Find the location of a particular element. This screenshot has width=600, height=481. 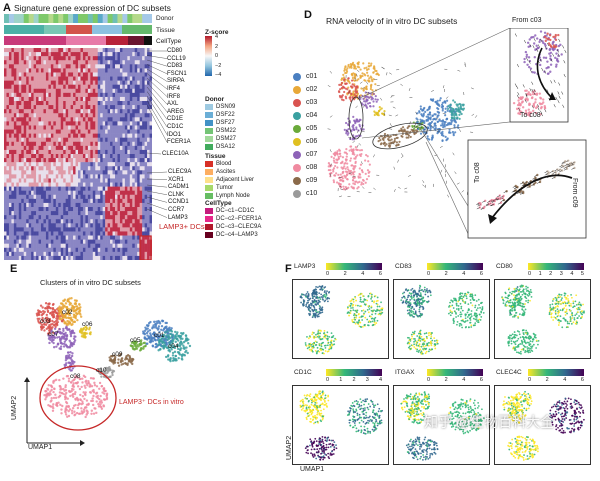

gene-label: SIRPA is located at coordinates (176, 81).